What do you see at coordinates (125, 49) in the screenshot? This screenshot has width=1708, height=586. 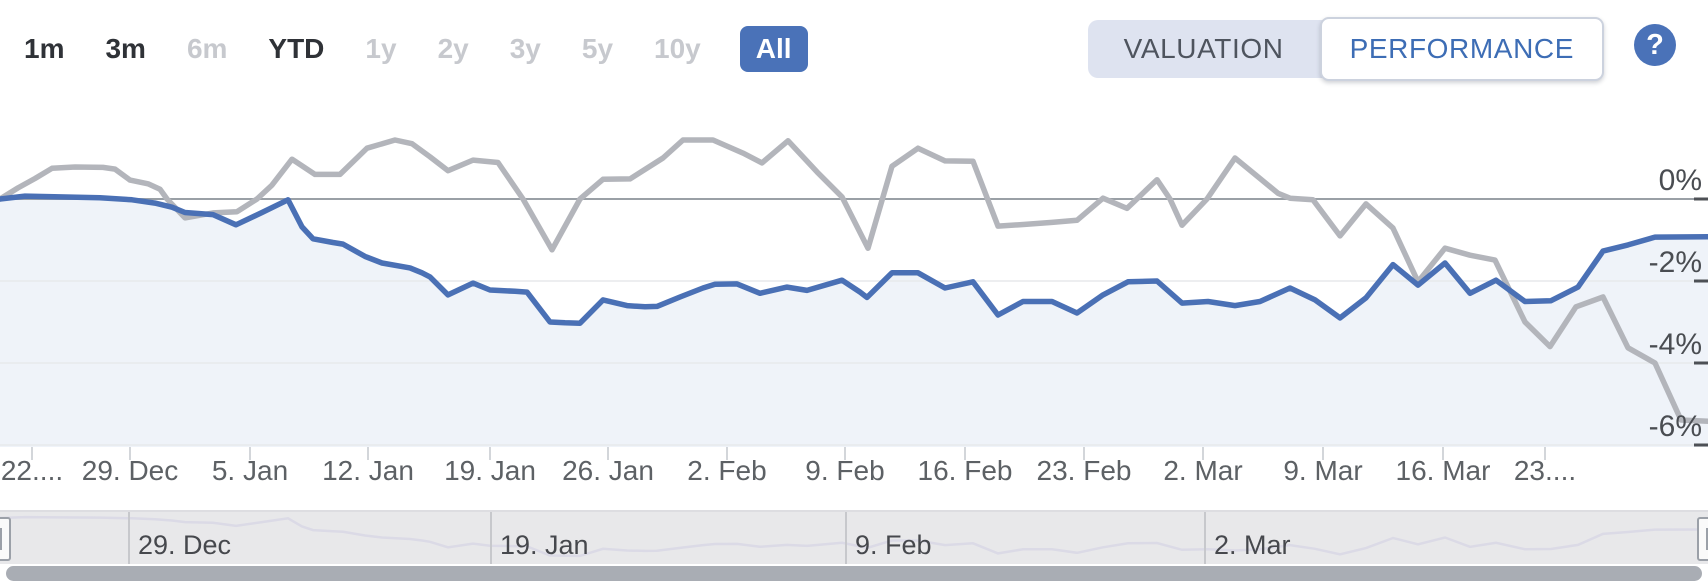 I see `range-button-3m: 3m` at bounding box center [125, 49].